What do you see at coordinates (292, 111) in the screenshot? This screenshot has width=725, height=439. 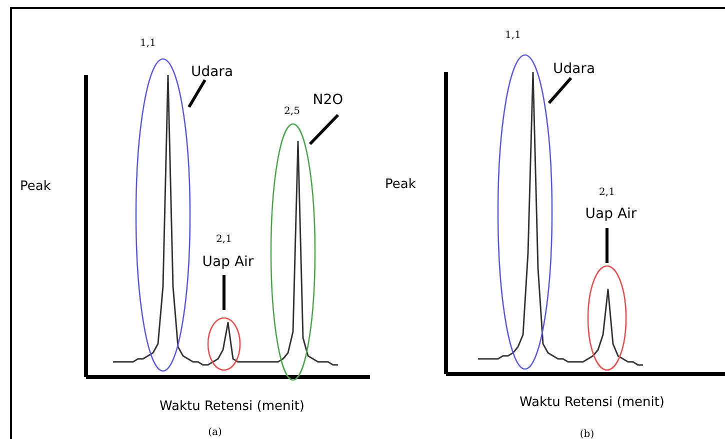 I see `annotation: 2,5` at bounding box center [292, 111].